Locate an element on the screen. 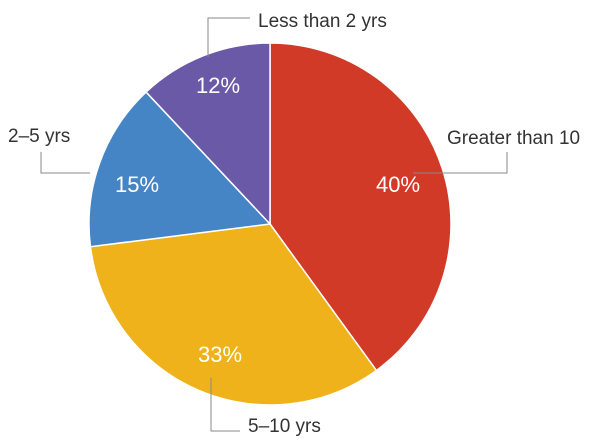 The width and height of the screenshot is (596, 447). pie-slice-less-than-2-yrs is located at coordinates (208, 134).